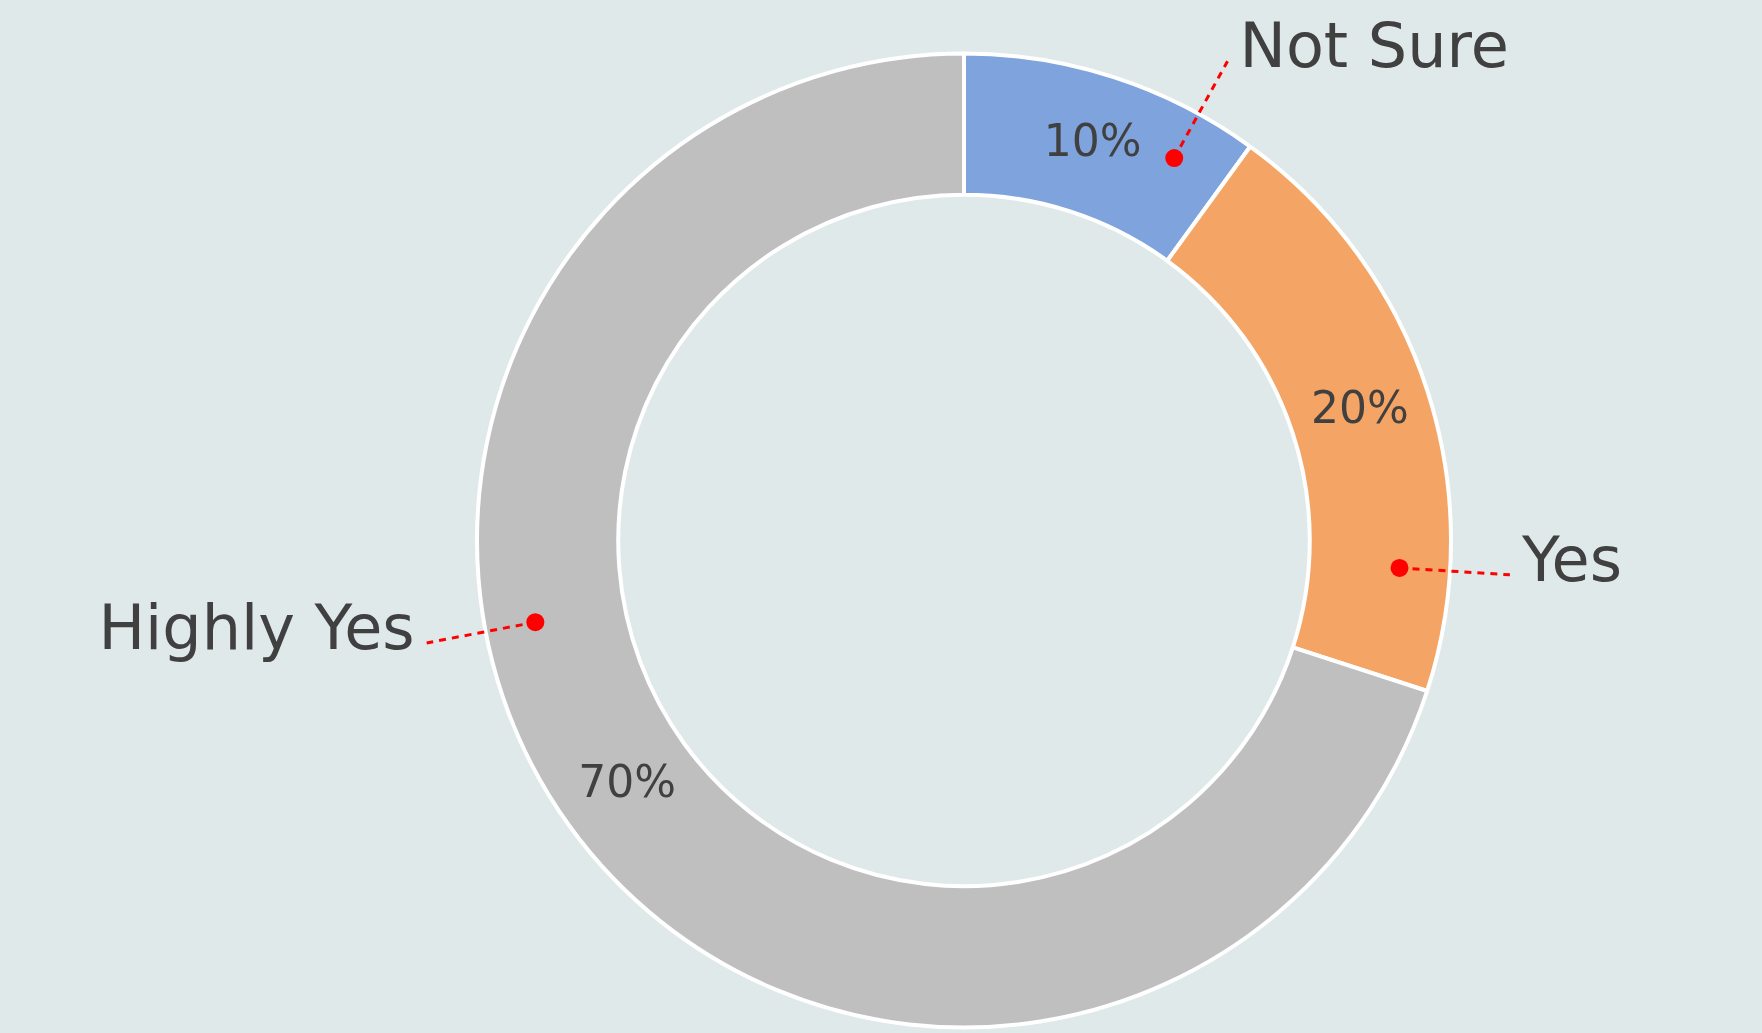 The image size is (1762, 1033). I want to click on slice-label: Highly Yes, so click(256, 628).